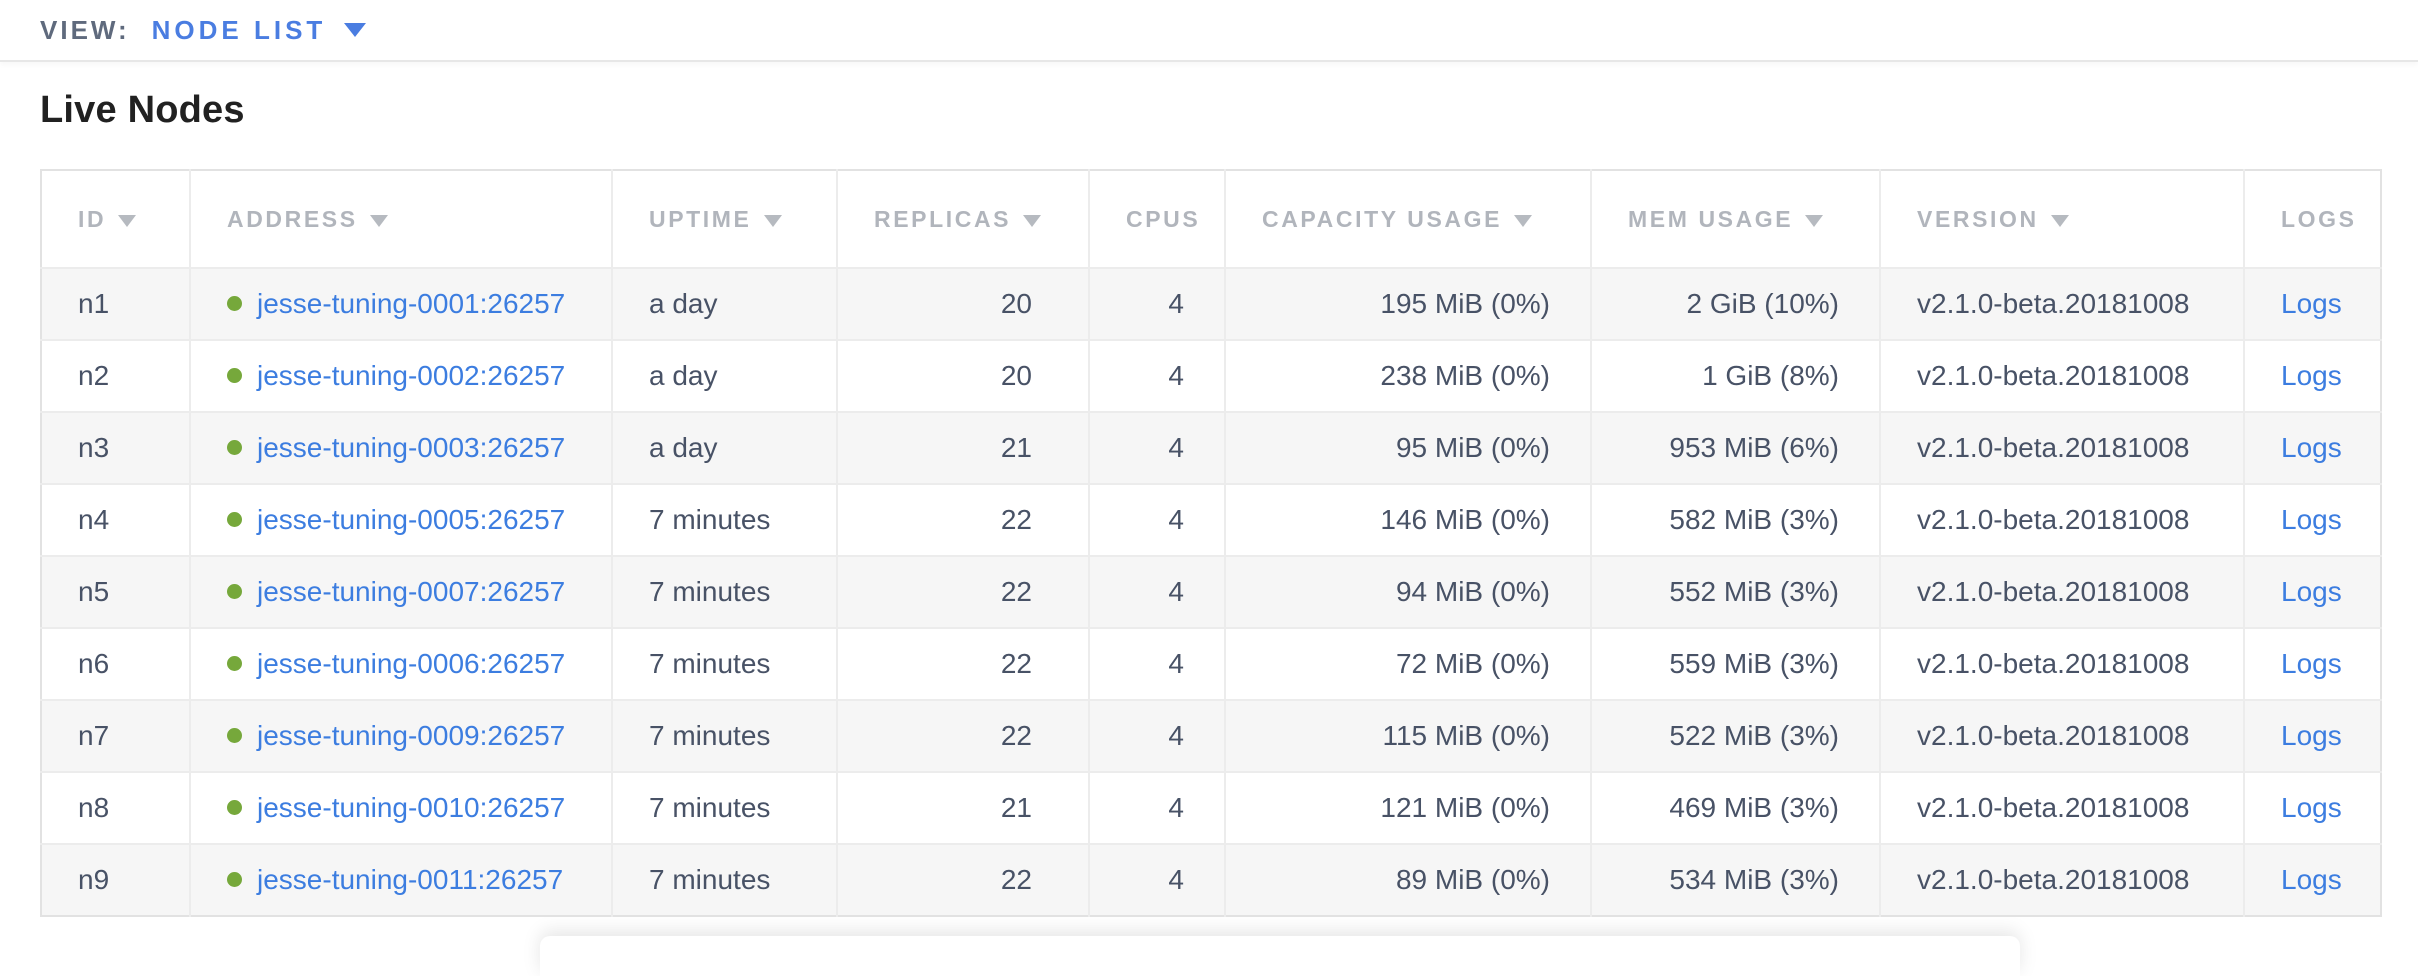 The height and width of the screenshot is (976, 2418). What do you see at coordinates (1736, 879) in the screenshot?
I see `cell-mem: 534 MiB (3%)` at bounding box center [1736, 879].